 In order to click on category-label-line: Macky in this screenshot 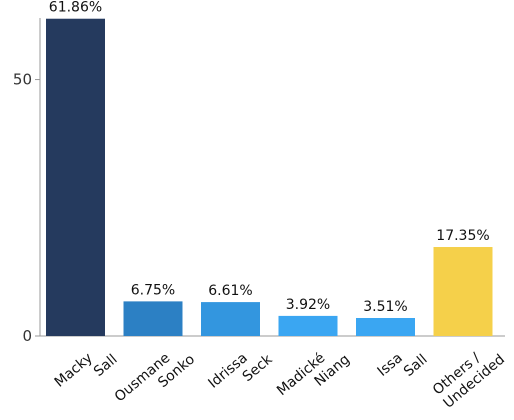, I will do `click(74, 370)`.